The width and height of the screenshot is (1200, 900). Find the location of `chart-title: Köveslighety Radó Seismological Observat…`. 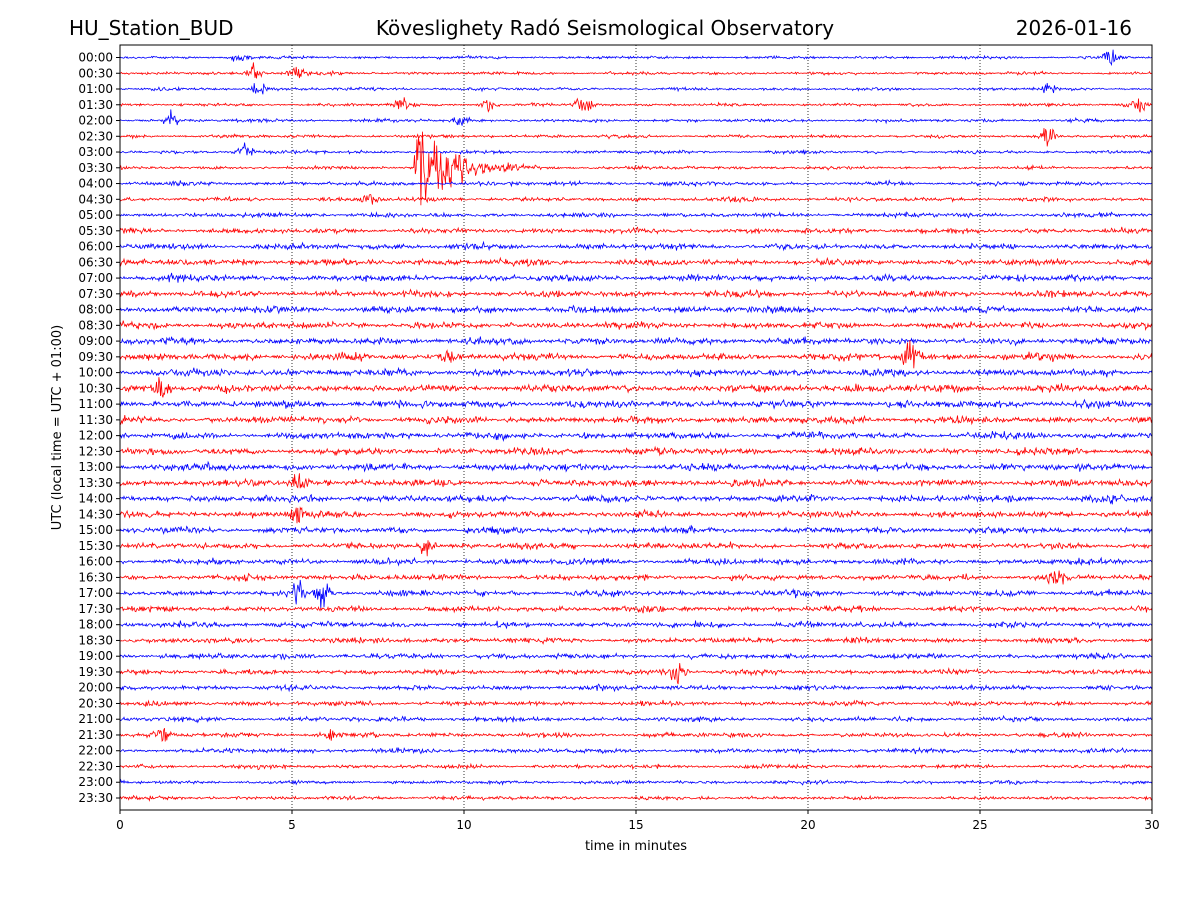

chart-title: Köveslighety Radó Seismological Observat… is located at coordinates (605, 28).